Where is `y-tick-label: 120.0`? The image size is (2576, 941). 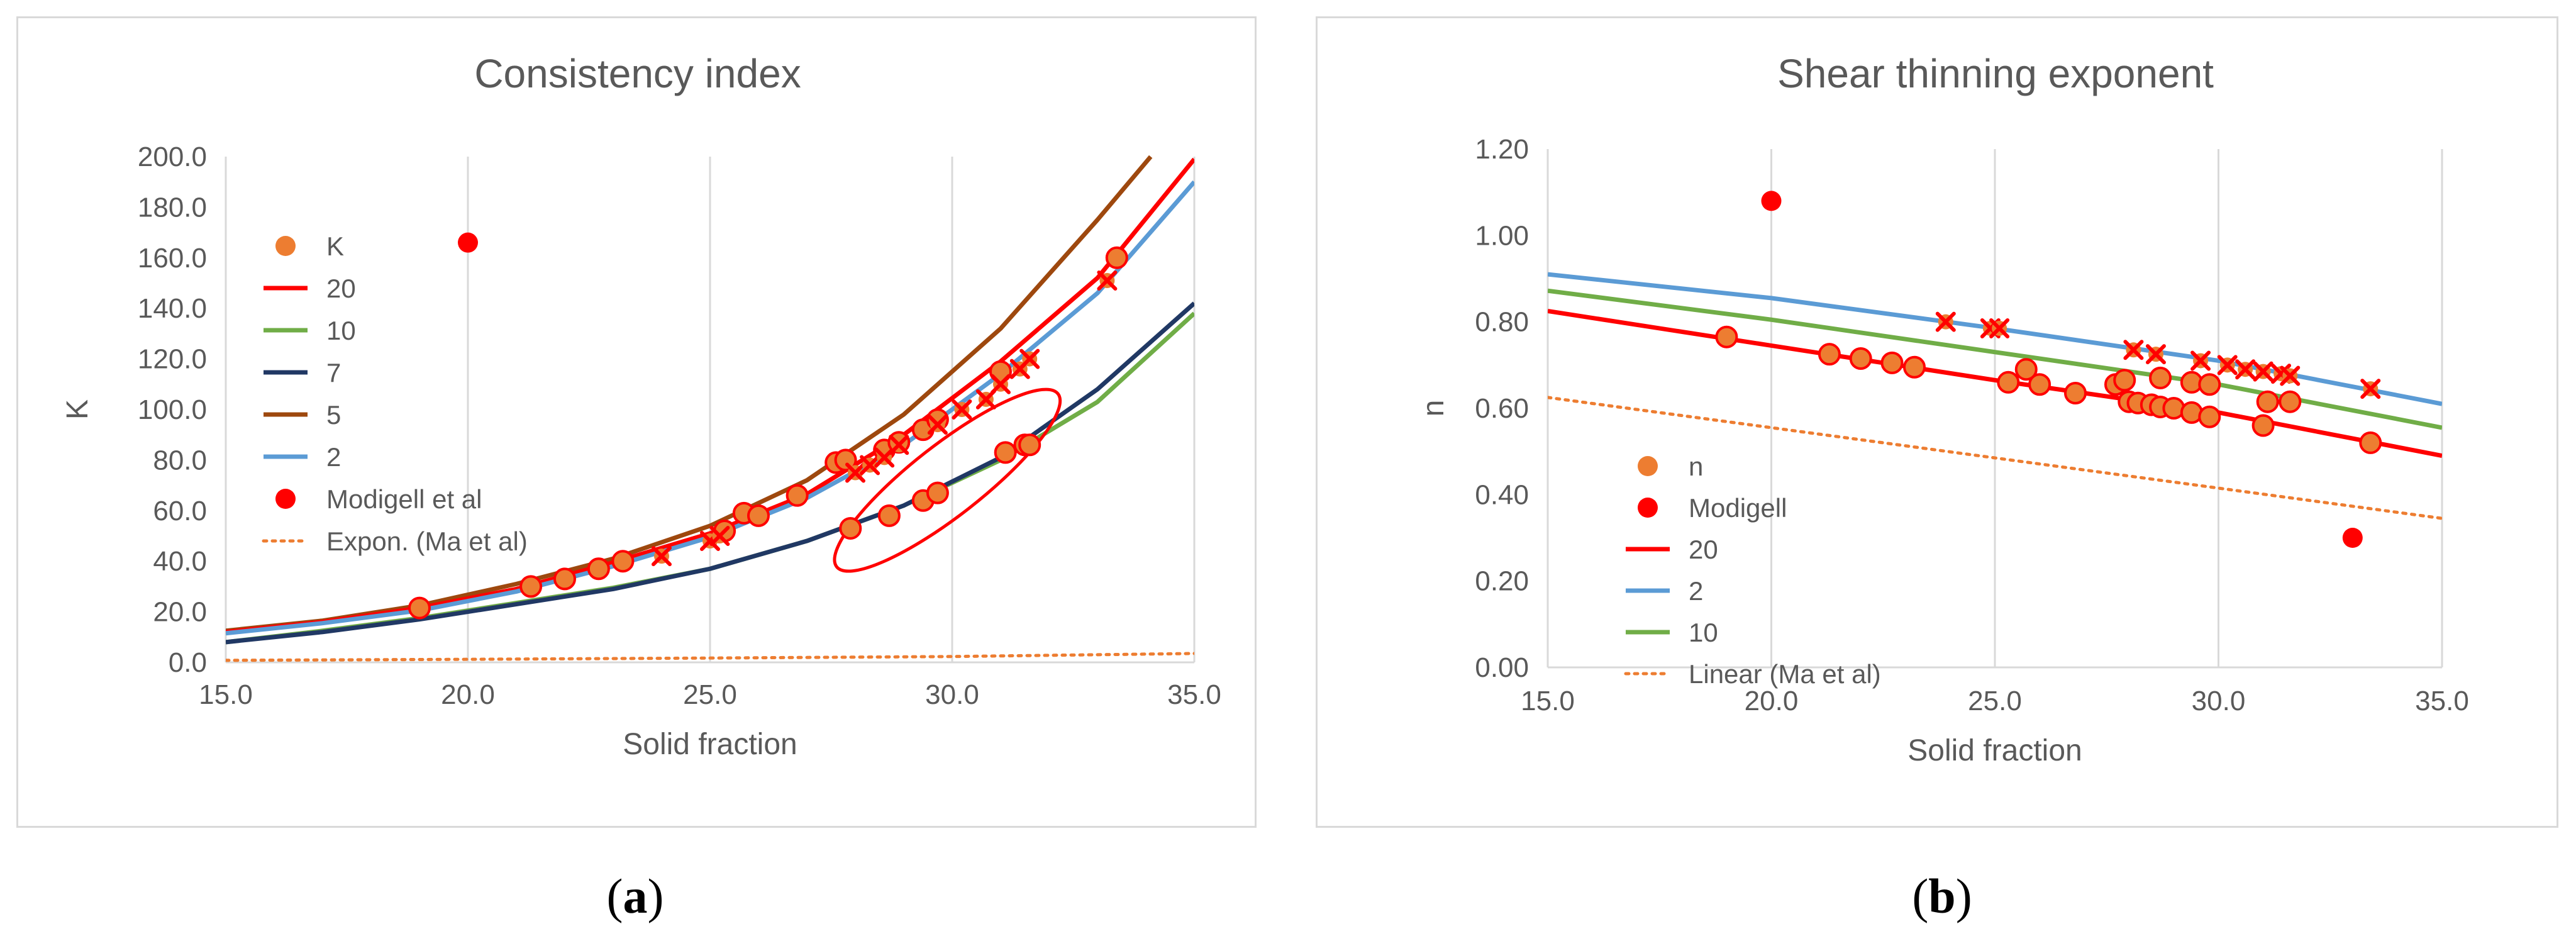 y-tick-label: 120.0 is located at coordinates (172, 359).